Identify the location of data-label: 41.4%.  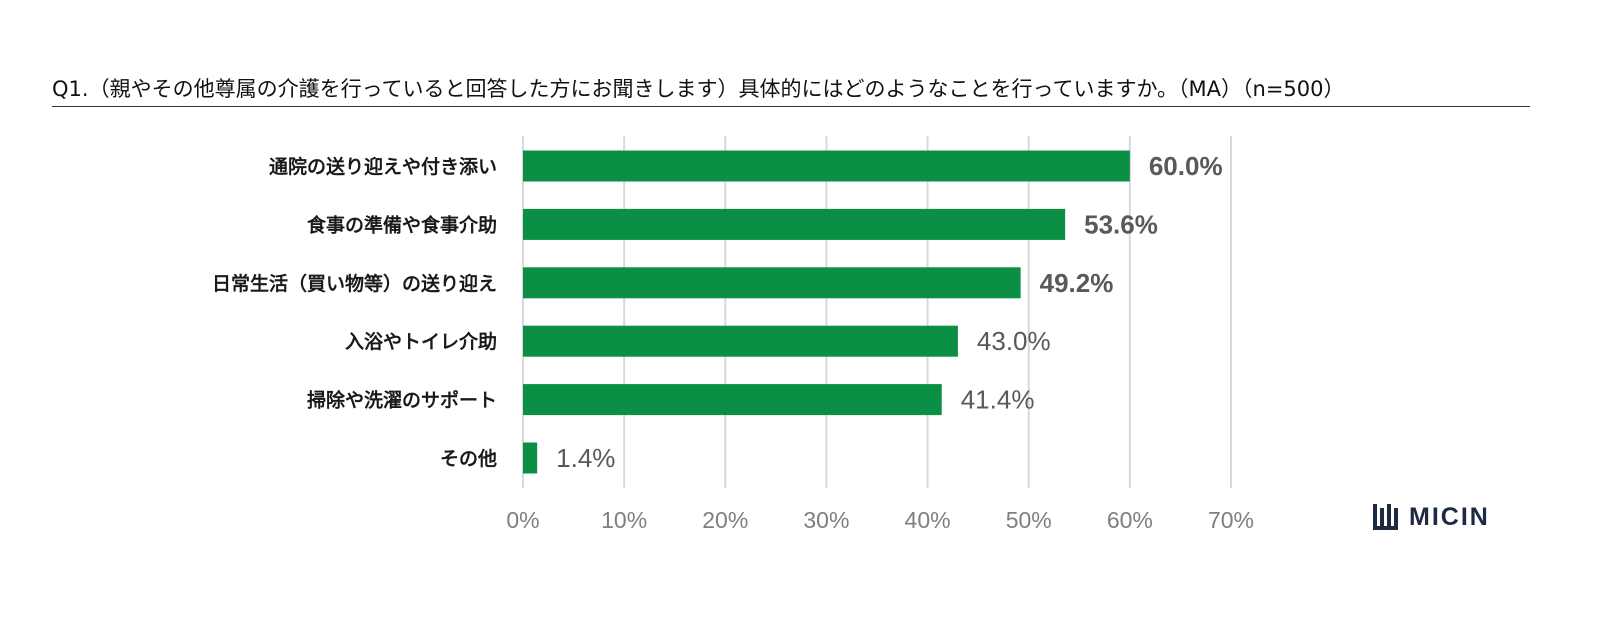
(998, 400).